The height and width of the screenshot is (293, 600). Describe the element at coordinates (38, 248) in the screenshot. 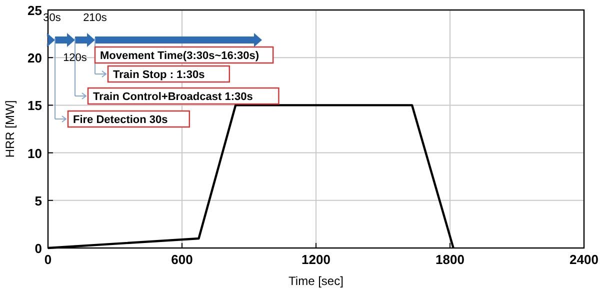

I see `y-tick-label: 0` at that location.